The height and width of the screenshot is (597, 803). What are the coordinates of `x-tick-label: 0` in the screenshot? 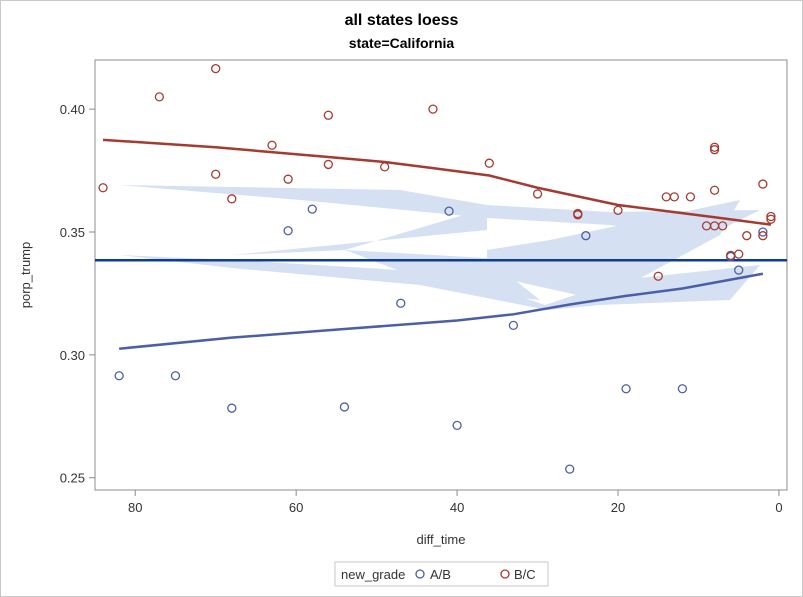 It's located at (778, 507).